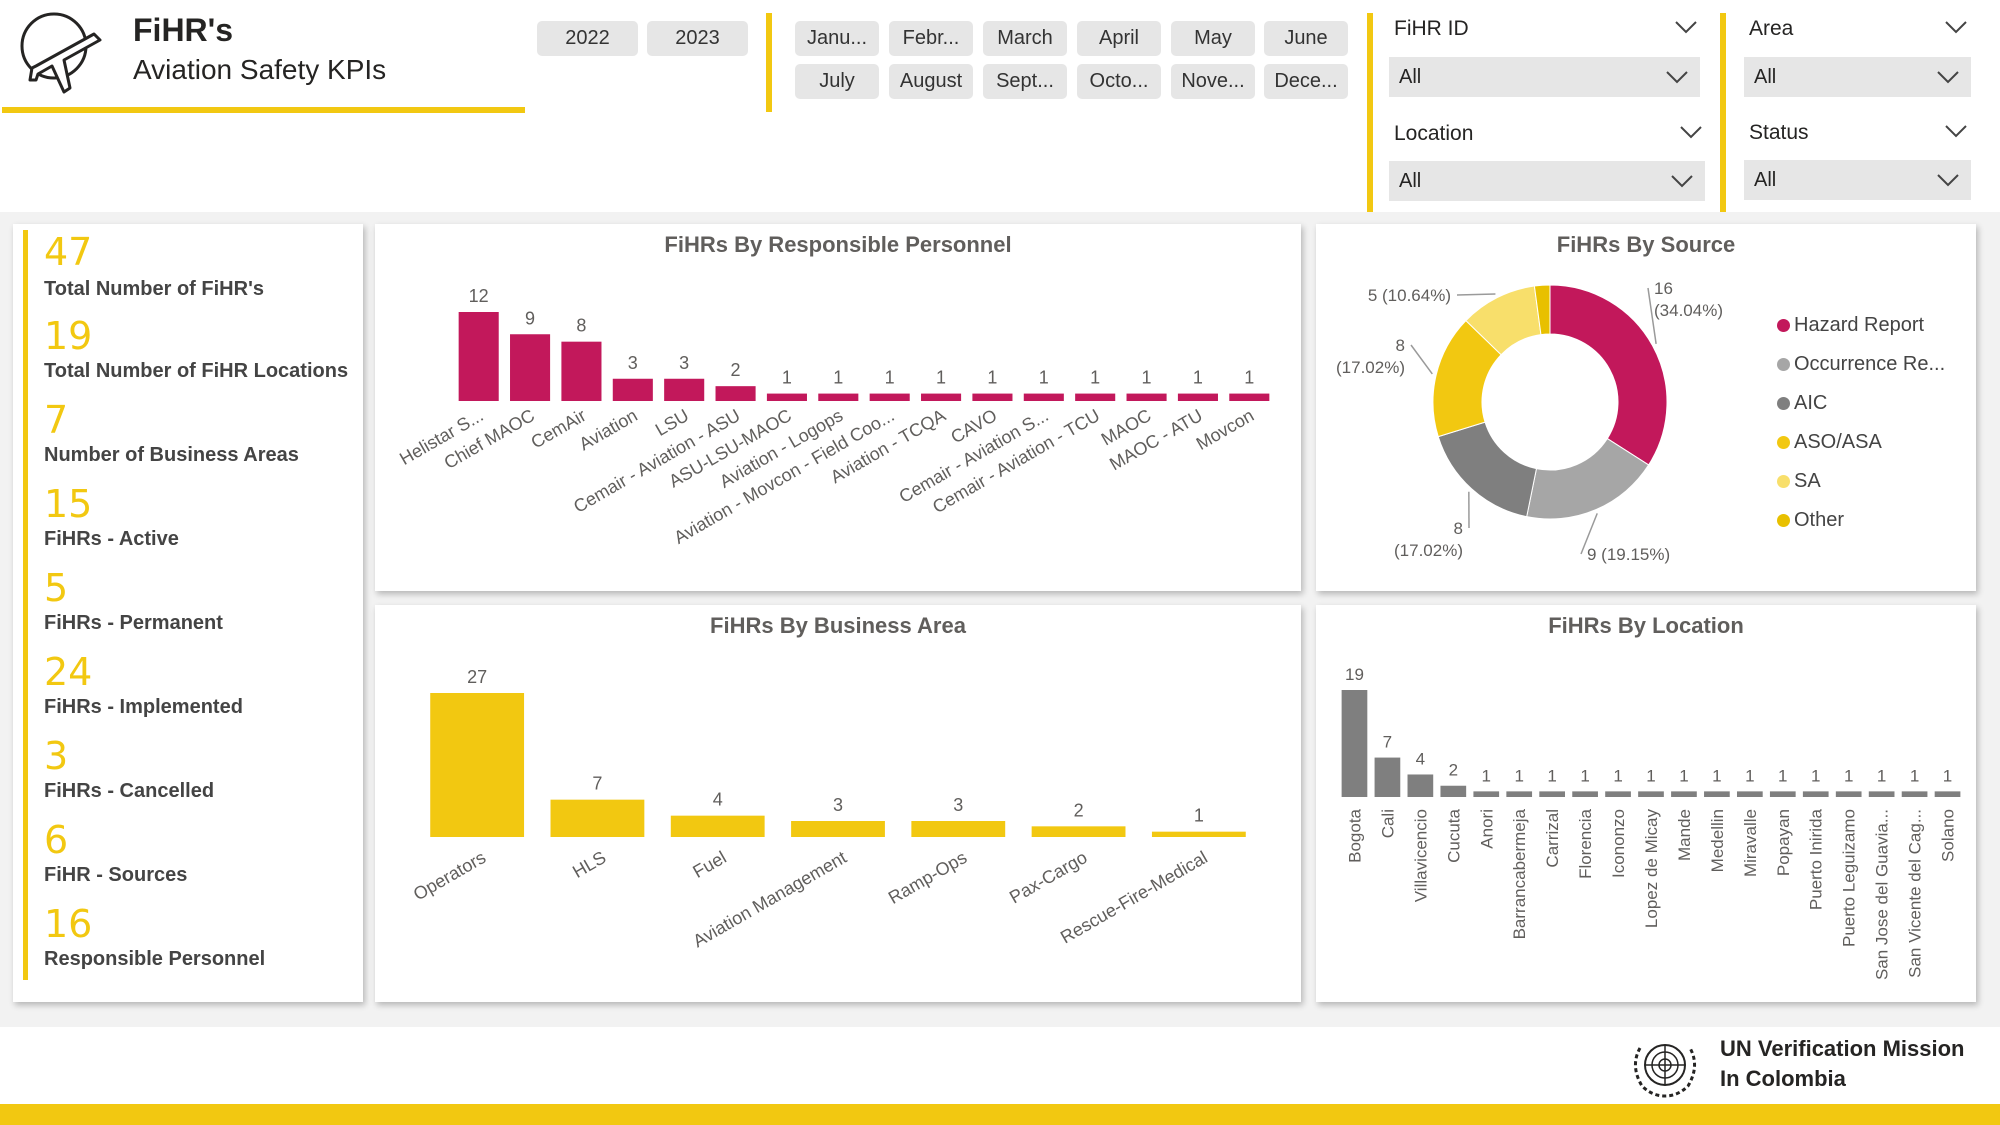 Image resolution: width=2000 pixels, height=1125 pixels. I want to click on legend-item: Hazard Report, so click(1850, 325).